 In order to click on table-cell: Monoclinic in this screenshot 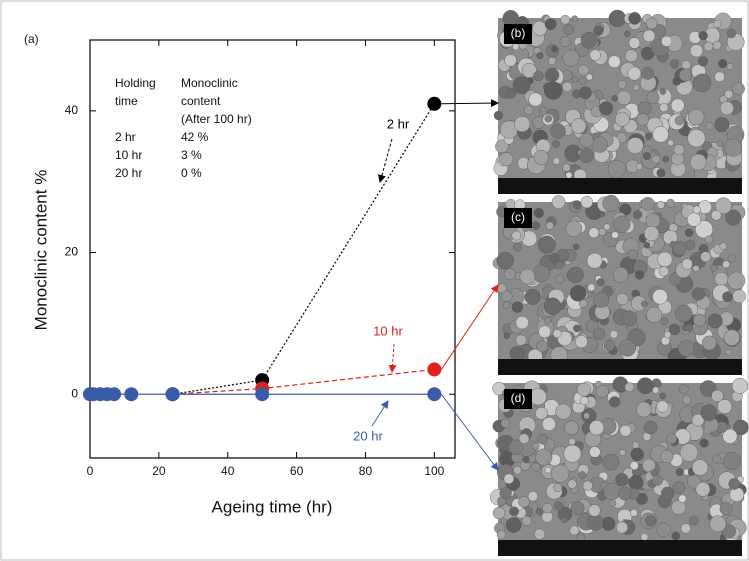, I will do `click(209, 83)`.